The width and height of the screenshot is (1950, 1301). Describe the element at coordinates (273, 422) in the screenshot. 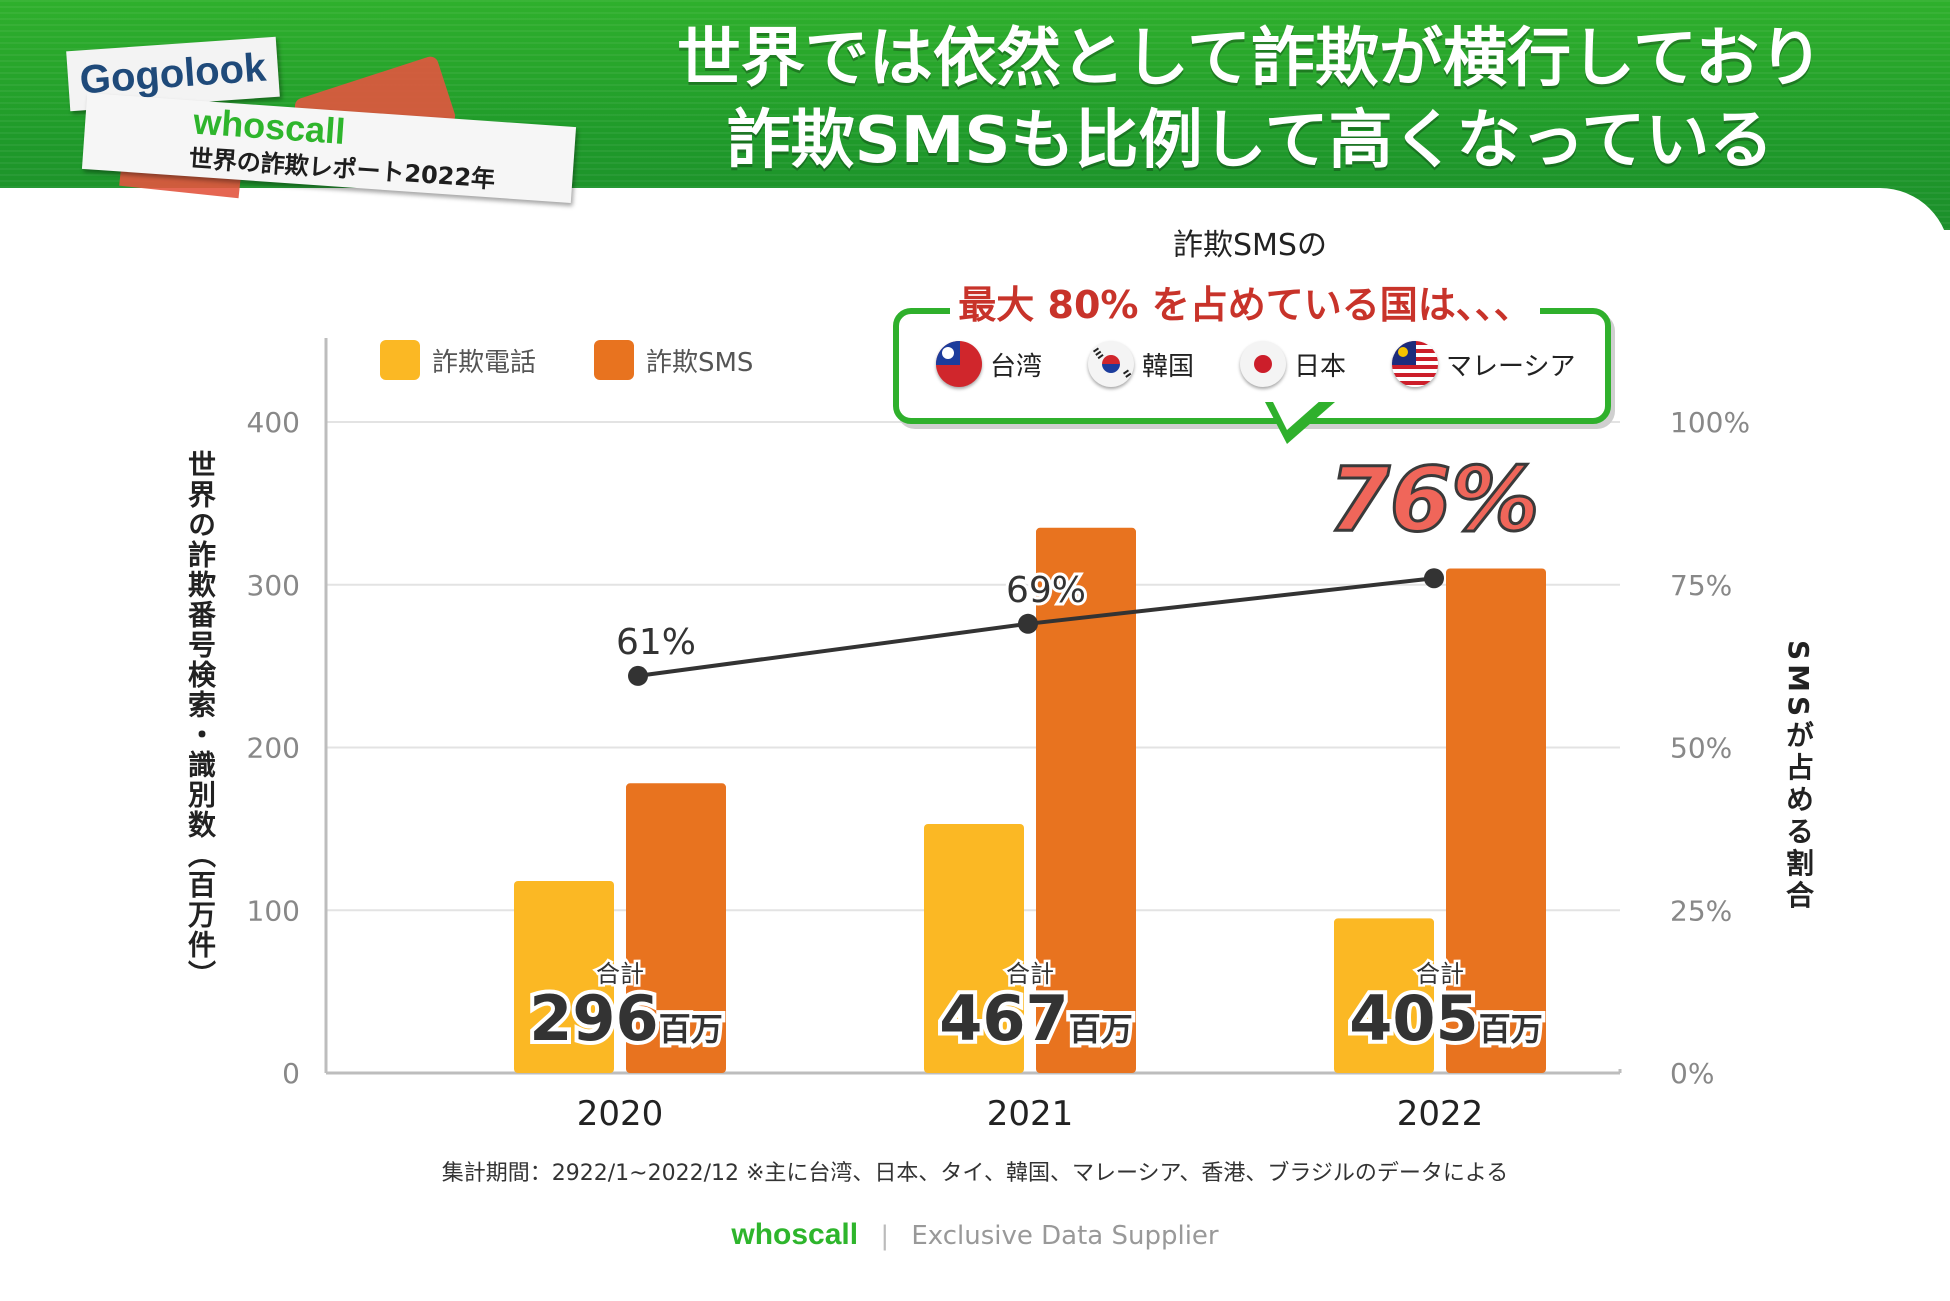

I see `y-tick-label: 400` at that location.